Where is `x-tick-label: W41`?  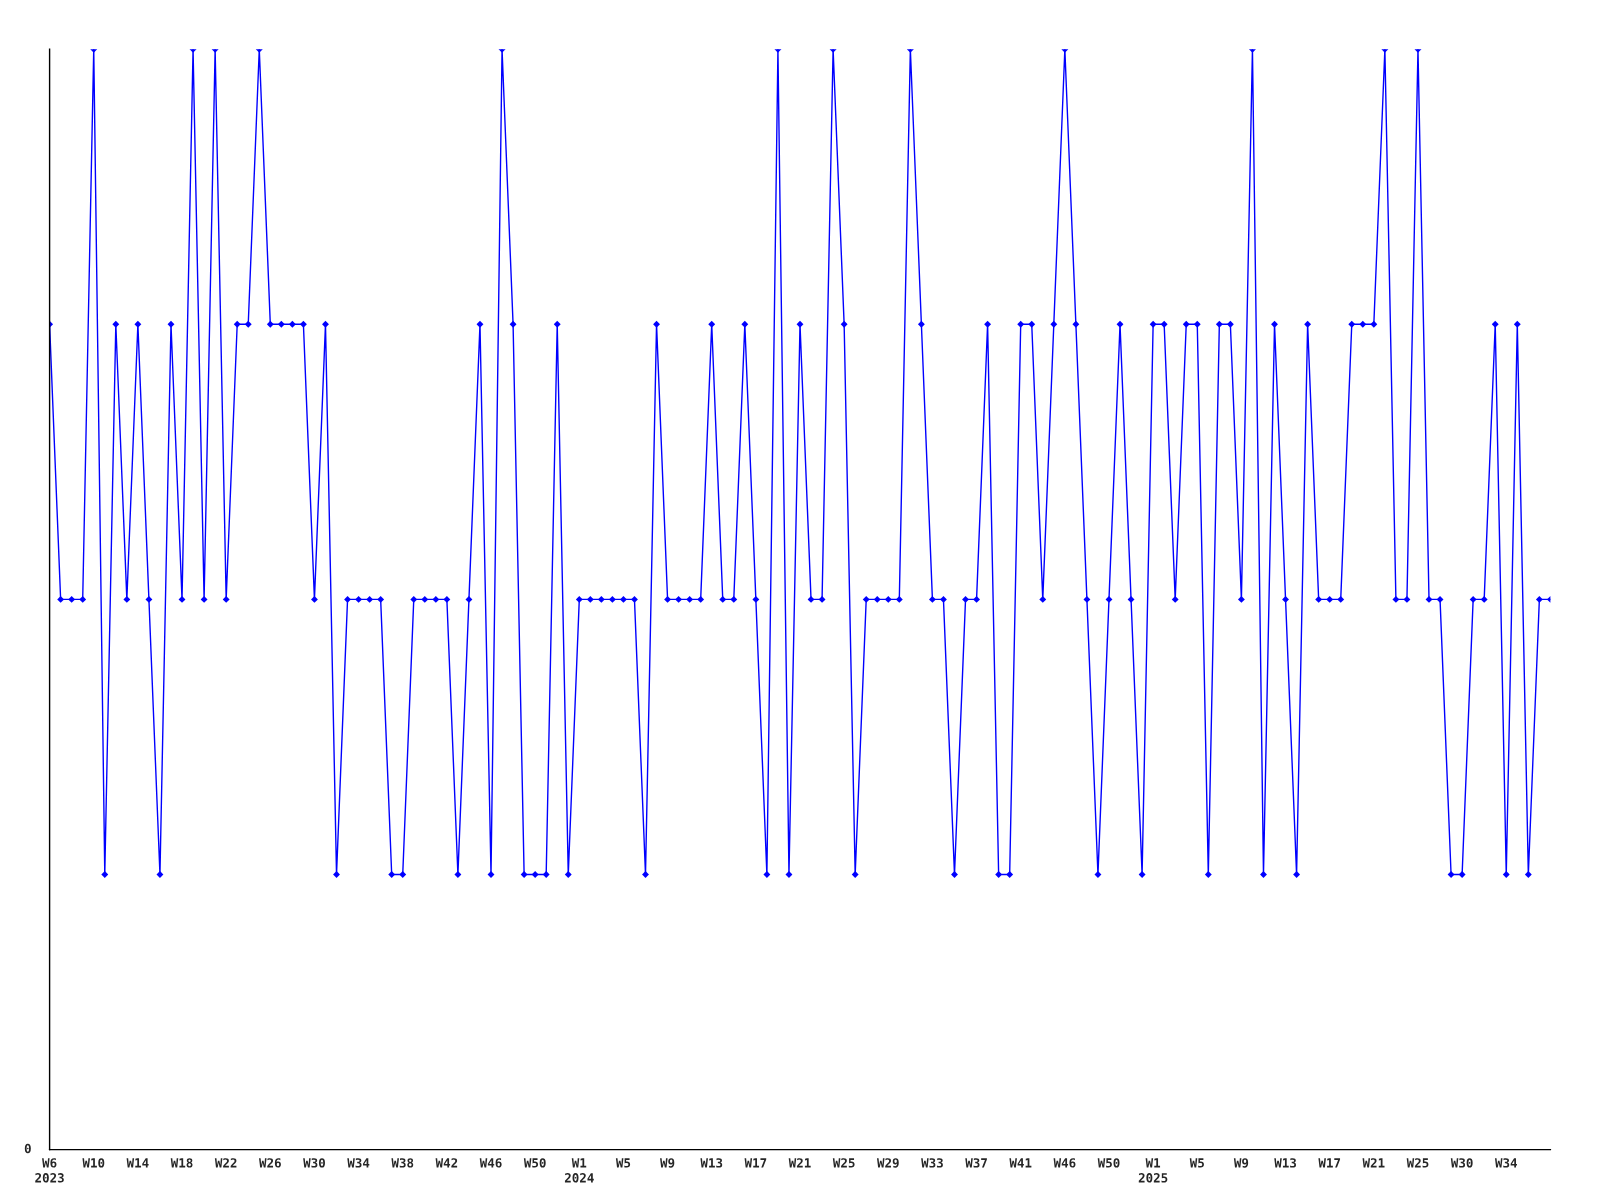 x-tick-label: W41 is located at coordinates (1020, 1163).